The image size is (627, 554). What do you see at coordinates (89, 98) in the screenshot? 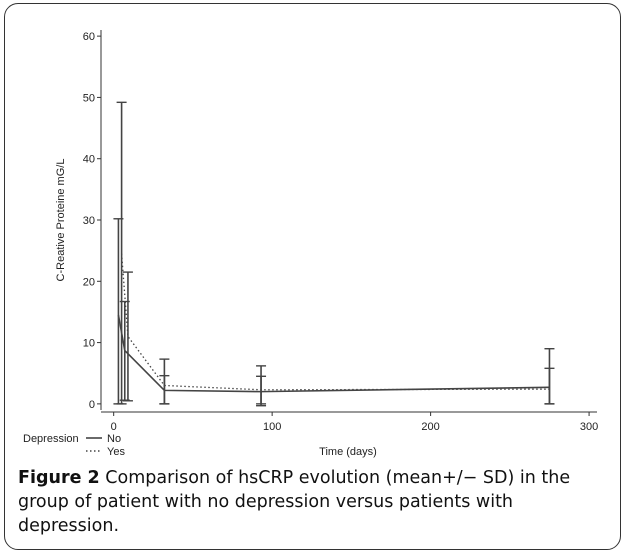
I see `y-tick-label: 50` at bounding box center [89, 98].